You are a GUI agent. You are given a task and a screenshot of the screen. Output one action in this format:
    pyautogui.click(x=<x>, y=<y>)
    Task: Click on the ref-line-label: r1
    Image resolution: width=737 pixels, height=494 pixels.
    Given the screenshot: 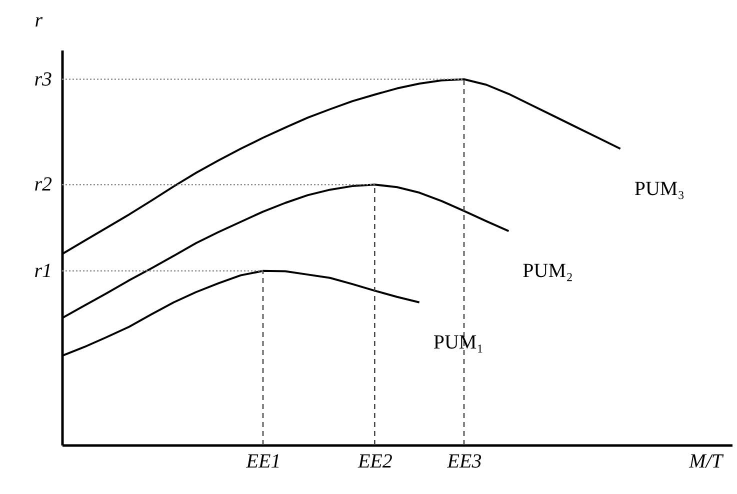 What is the action you would take?
    pyautogui.click(x=43, y=271)
    